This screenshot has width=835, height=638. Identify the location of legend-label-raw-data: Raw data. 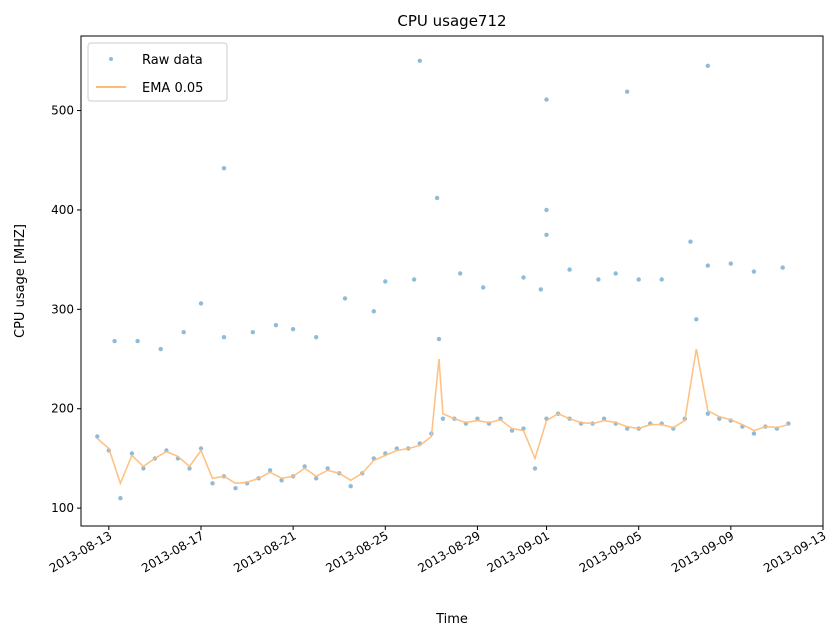
(172, 60).